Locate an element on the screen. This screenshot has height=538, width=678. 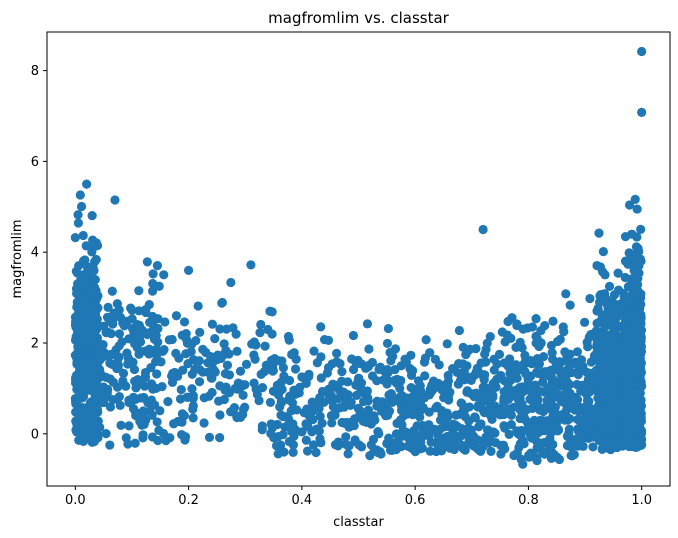
y-tick-label: 2 is located at coordinates (35, 343).